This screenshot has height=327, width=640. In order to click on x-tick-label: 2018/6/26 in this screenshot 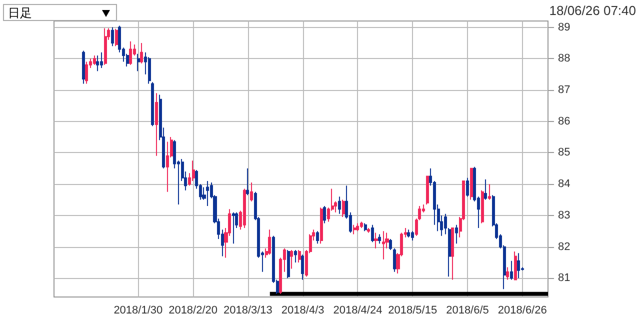, I will do `click(522, 310)`.